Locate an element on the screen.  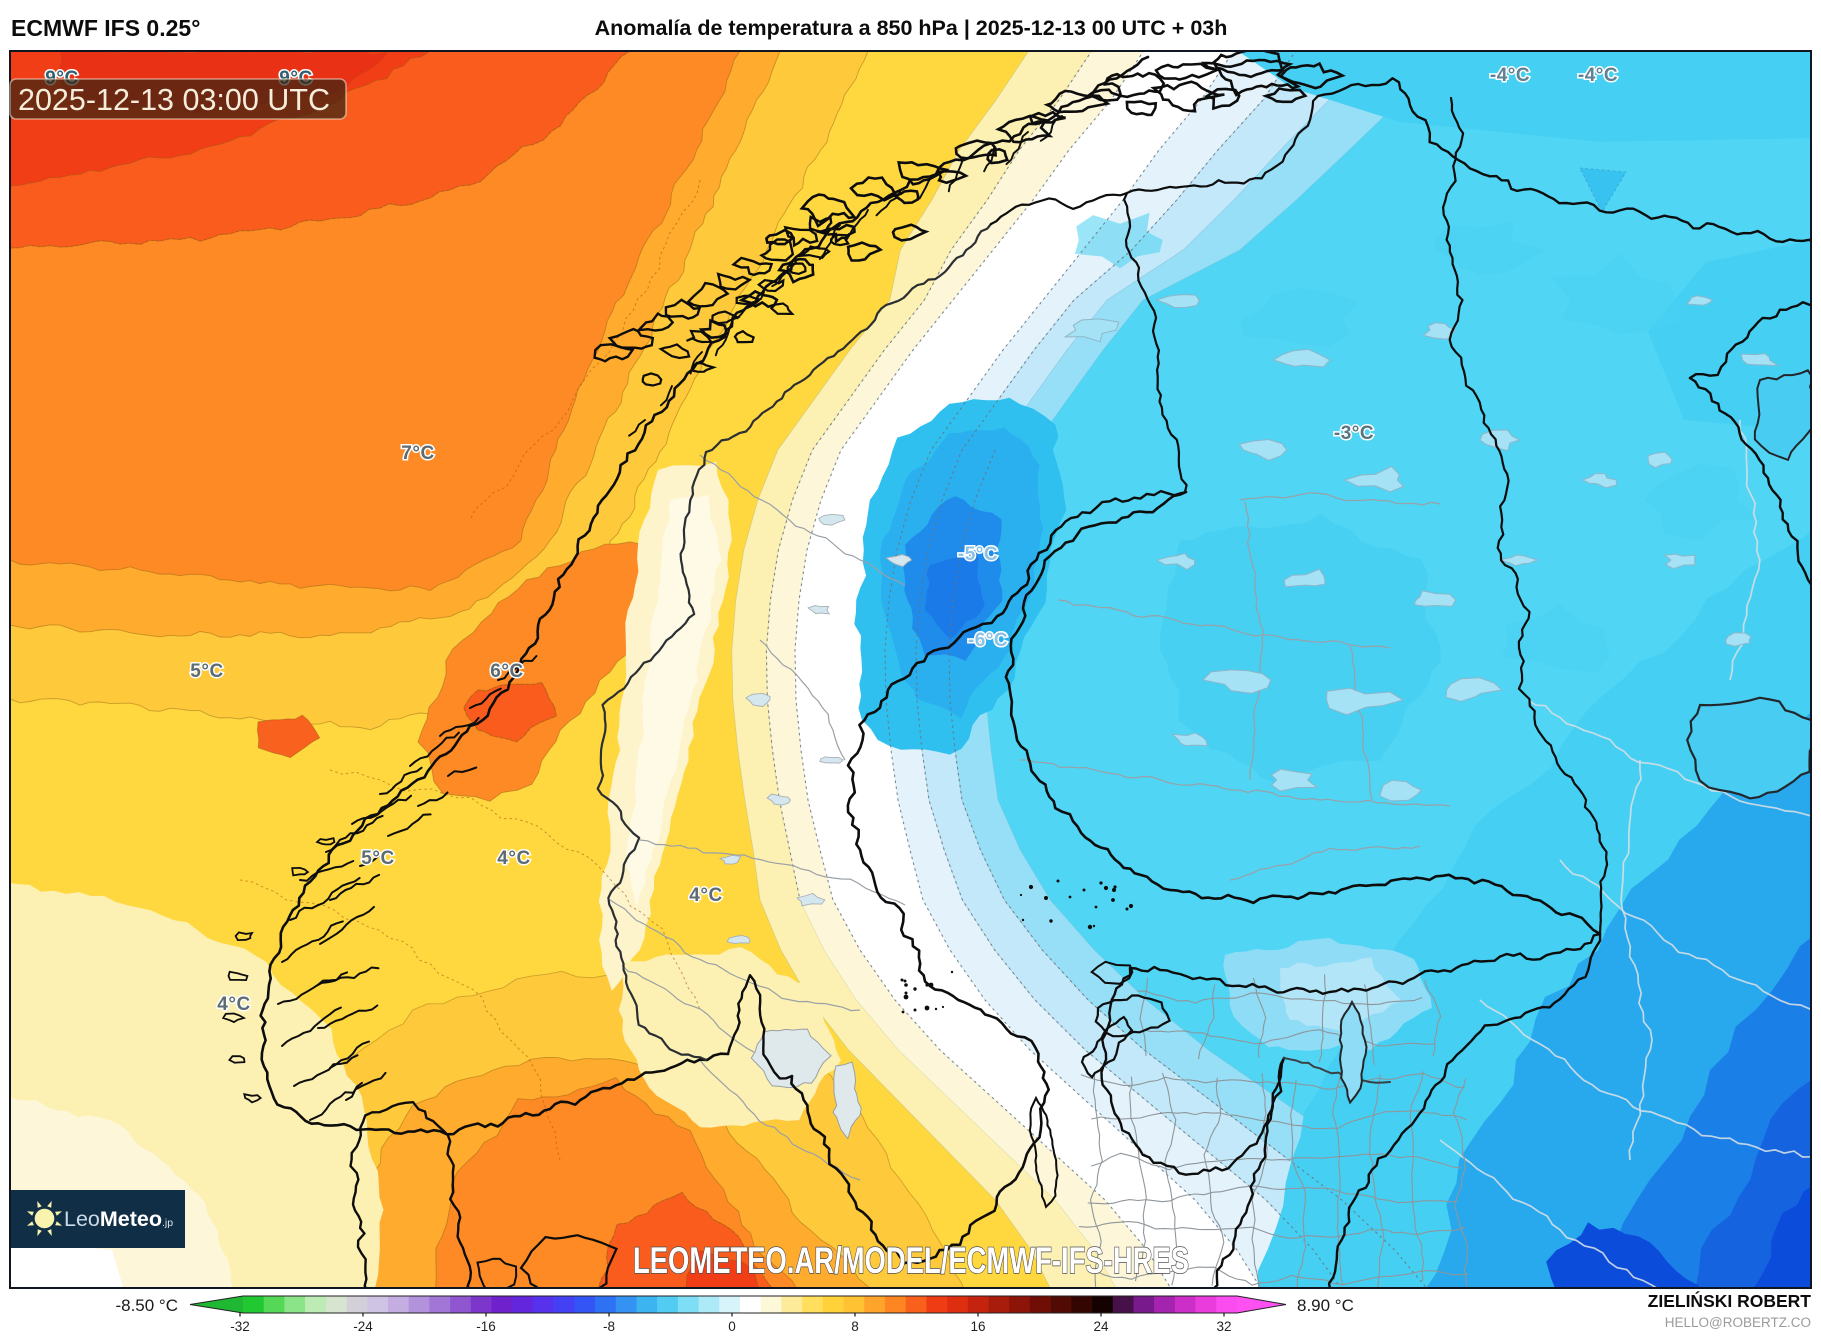
svg-text: -5°C is located at coordinates (978, 554).